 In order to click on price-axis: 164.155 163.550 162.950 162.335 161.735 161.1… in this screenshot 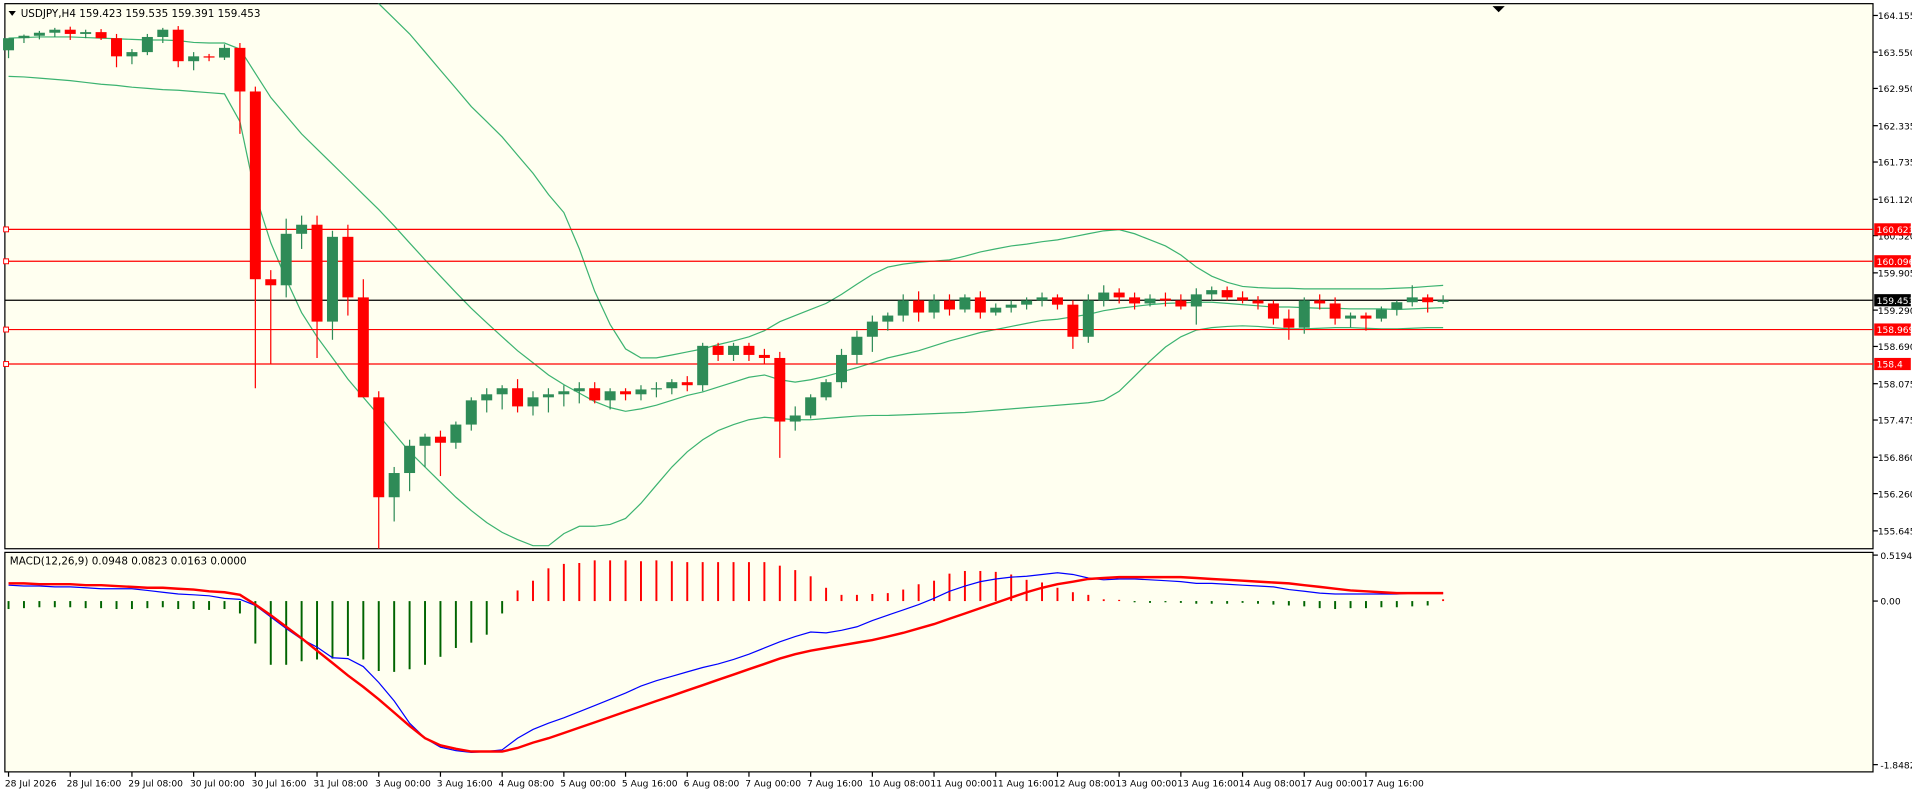, I will do `click(1892, 275)`.